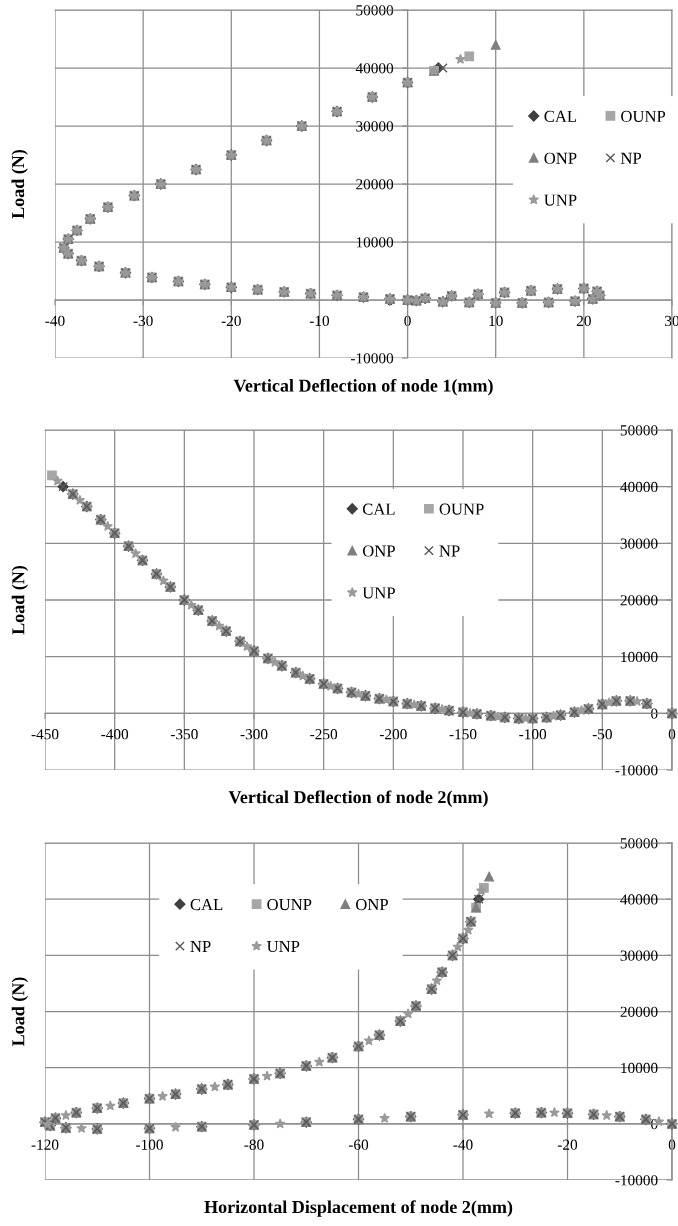 The width and height of the screenshot is (678, 1226). I want to click on x-tick-label: 20, so click(583, 321).